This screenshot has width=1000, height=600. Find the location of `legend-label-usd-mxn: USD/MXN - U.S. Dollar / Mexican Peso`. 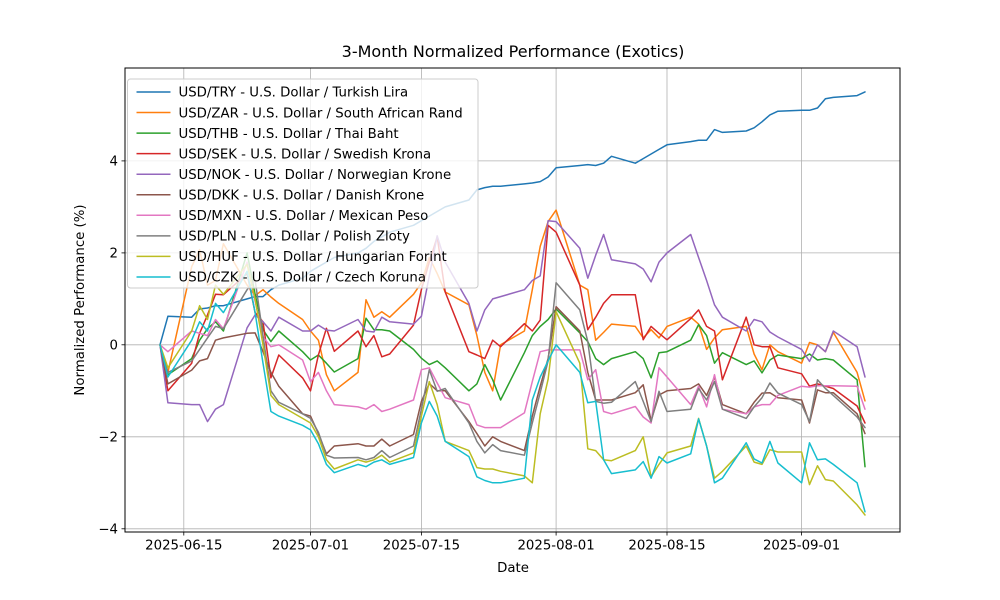

legend-label-usd-mxn: USD/MXN - U.S. Dollar / Mexican Peso is located at coordinates (304, 216).